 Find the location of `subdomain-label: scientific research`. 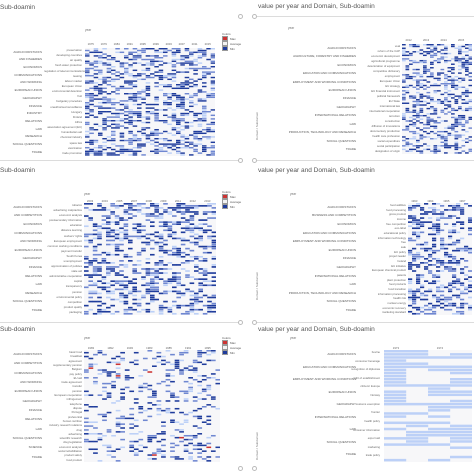

subdomain-label: scientific research is located at coordinates (70, 438).